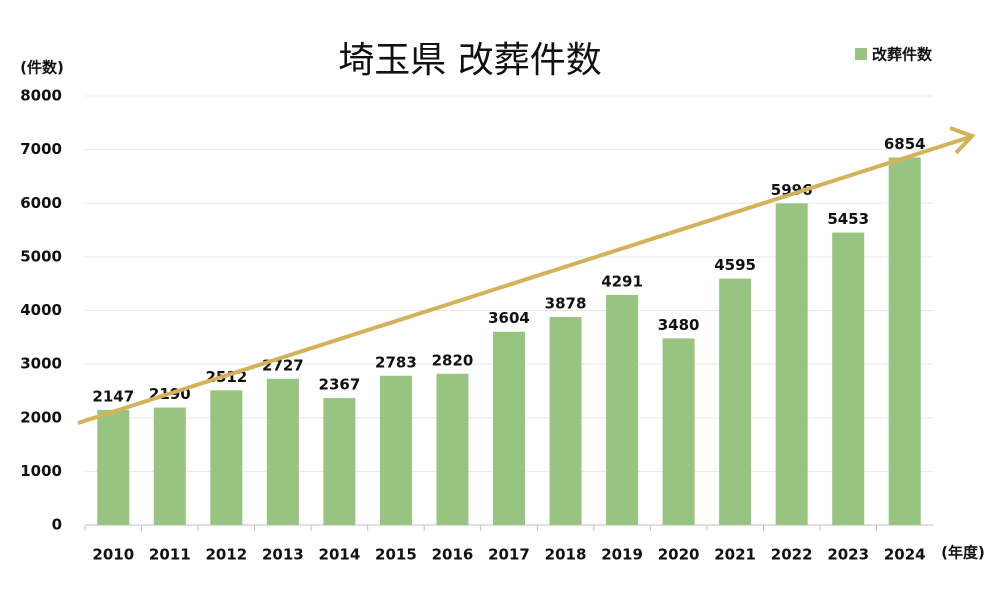 This screenshot has width=1000, height=600. I want to click on chart-title: 埼玉県 改葬件数, so click(469, 60).